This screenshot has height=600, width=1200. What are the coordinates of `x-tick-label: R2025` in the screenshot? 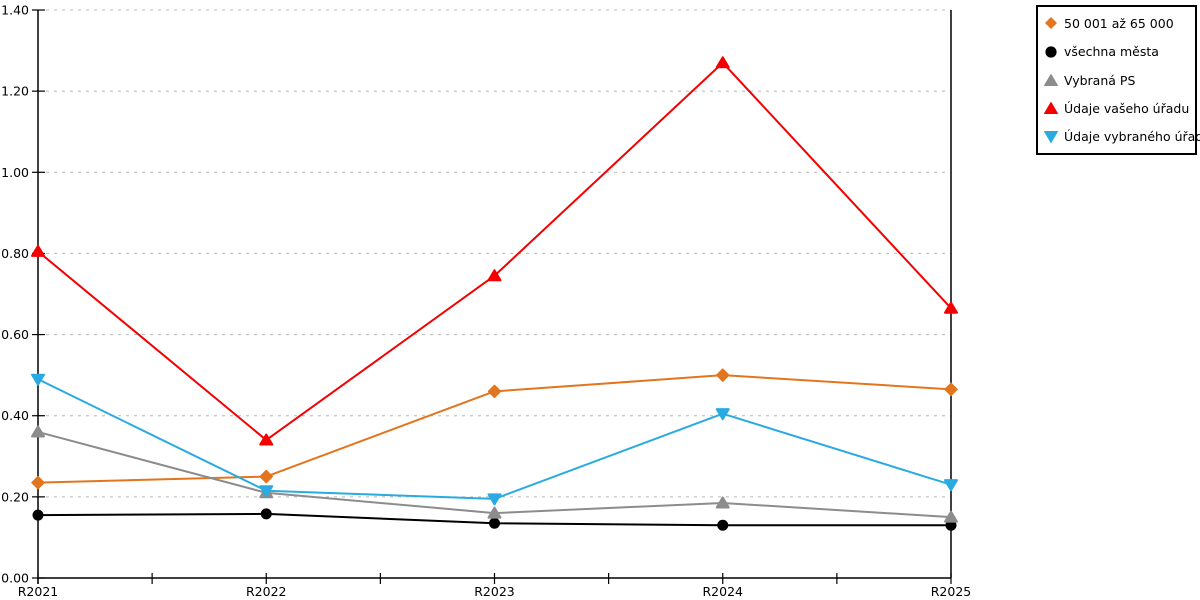 It's located at (951, 591).